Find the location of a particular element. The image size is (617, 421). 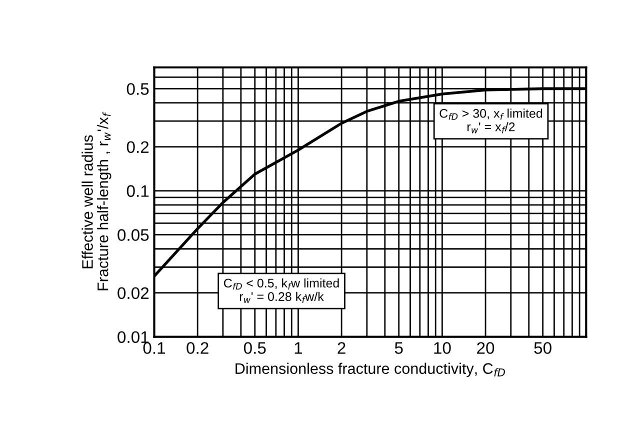

y-axis-title: Effective well radius Fracture half-length , r$_{w}$'/x$_{f}$ is located at coordinates (97, 201).